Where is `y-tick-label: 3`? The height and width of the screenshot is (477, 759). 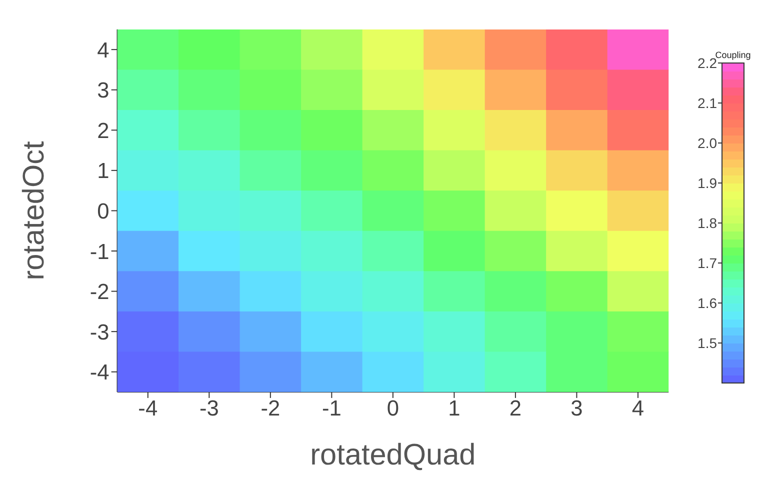
y-tick-label: 3 is located at coordinates (103, 90).